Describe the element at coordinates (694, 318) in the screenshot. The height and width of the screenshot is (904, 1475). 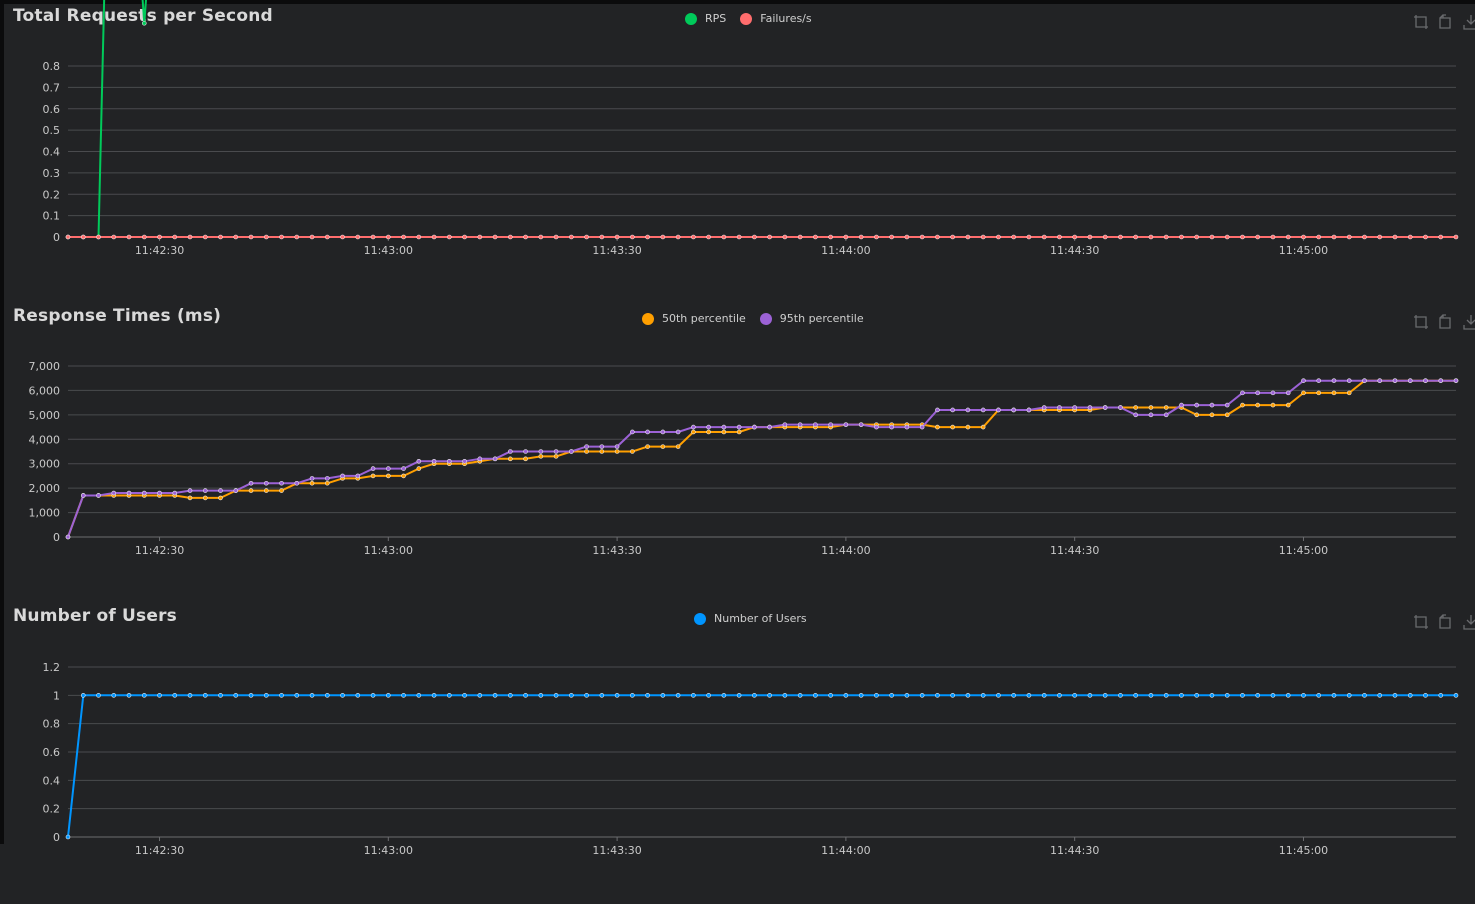
I see `legend-item-p50: 50th percentile` at that location.